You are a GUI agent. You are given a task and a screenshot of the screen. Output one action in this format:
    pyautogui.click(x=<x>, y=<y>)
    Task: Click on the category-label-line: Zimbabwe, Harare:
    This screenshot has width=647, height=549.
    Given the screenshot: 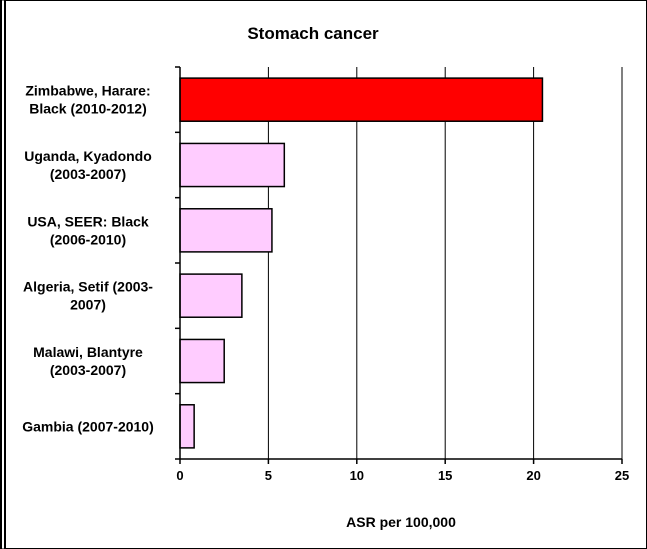 What is the action you would take?
    pyautogui.click(x=87, y=91)
    